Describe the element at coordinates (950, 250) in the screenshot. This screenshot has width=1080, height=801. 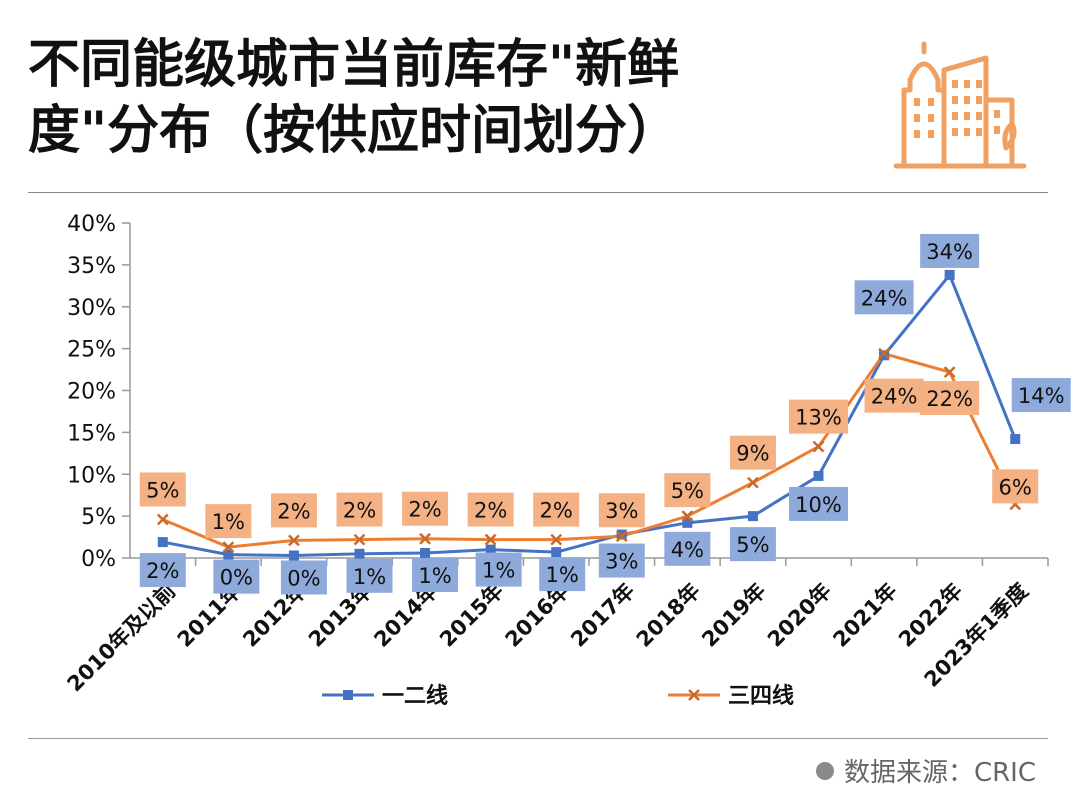
I see `data-label: 34%` at that location.